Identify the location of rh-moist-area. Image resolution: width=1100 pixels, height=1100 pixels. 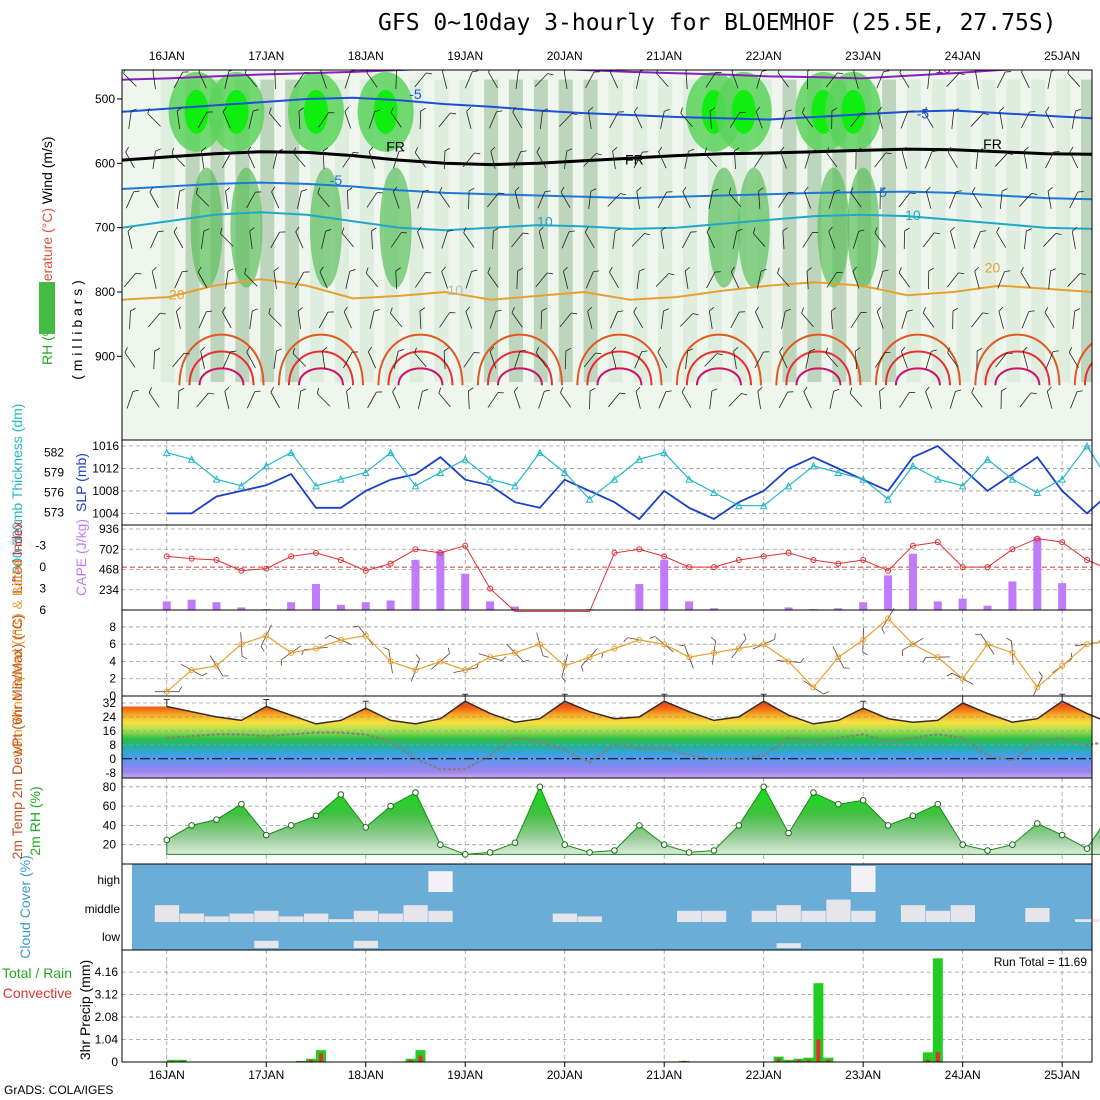
(206, 227).